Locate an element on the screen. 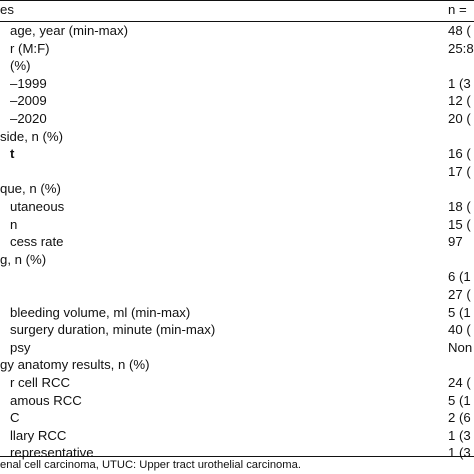 This screenshot has width=474, height=474. header-count-label: n = is located at coordinates (457, 9).